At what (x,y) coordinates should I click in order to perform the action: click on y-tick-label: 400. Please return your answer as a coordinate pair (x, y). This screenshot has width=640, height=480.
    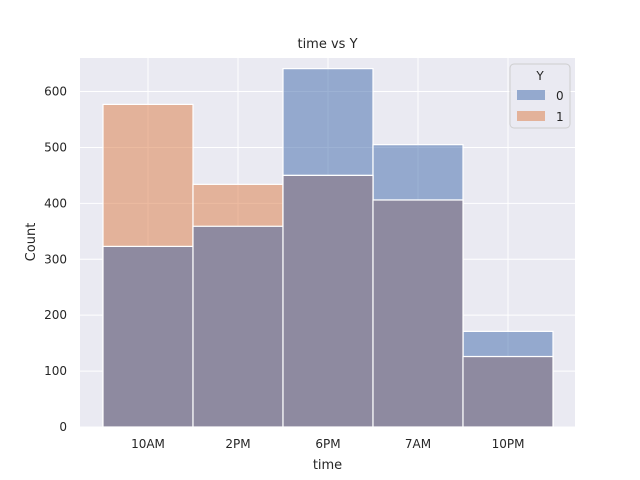
    Looking at the image, I should click on (55, 203).